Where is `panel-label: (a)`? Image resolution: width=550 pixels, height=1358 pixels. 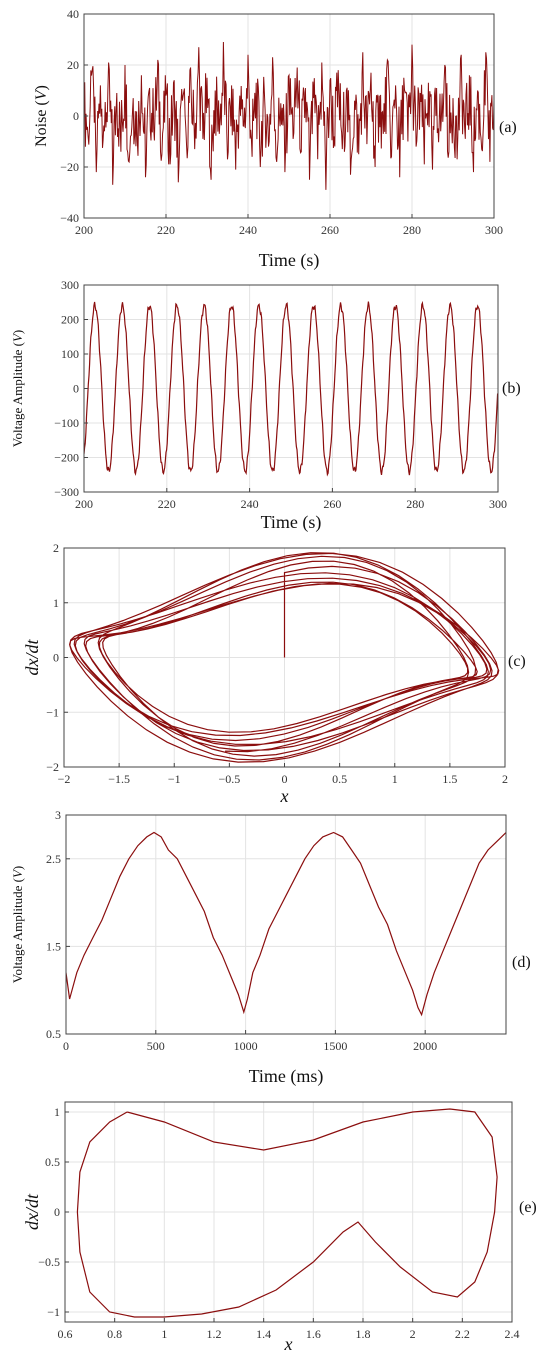 panel-label: (a) is located at coordinates (508, 127).